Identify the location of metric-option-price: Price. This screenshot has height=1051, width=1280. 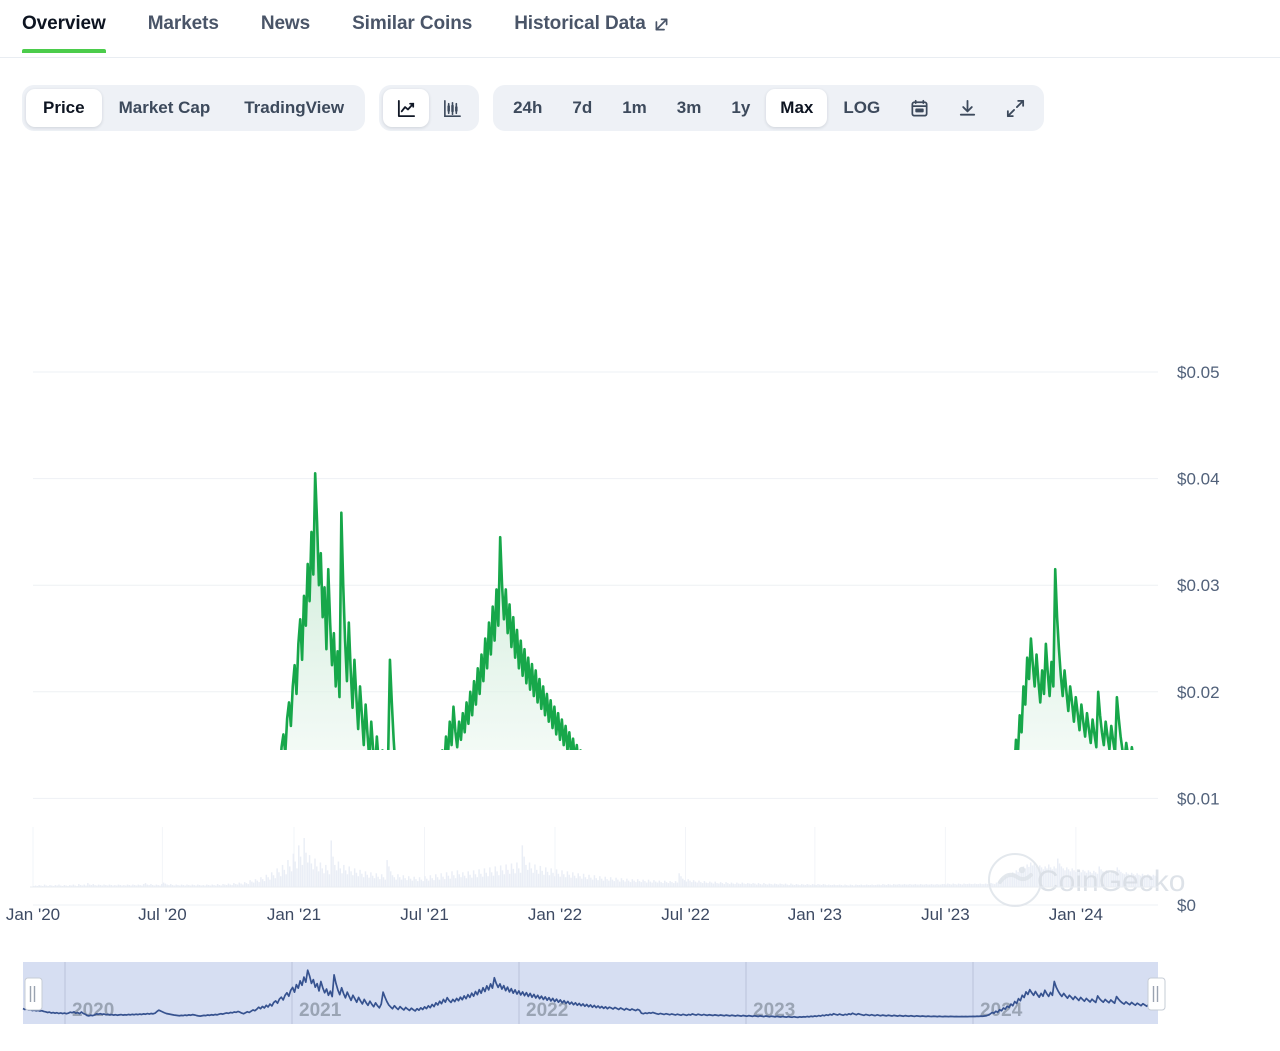
(64, 108).